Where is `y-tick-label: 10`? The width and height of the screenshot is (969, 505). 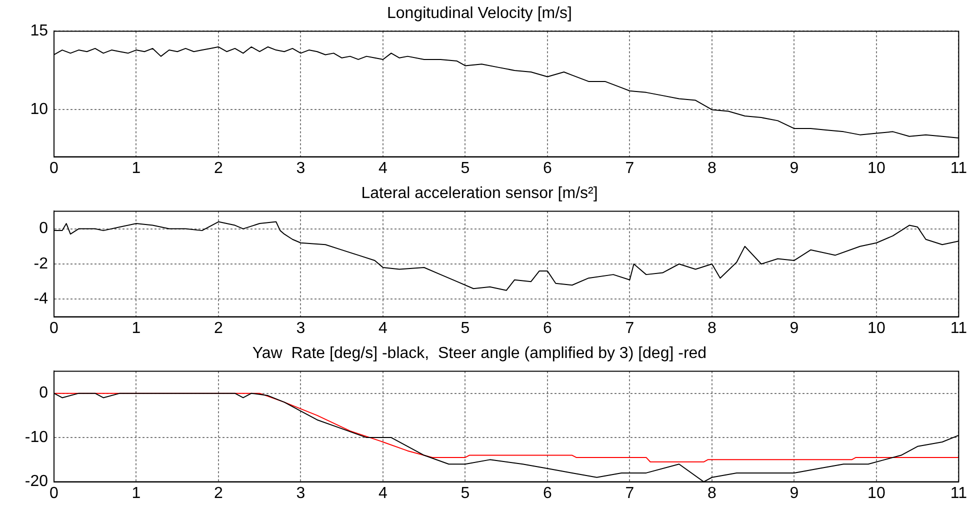
y-tick-label: 10 is located at coordinates (39, 109).